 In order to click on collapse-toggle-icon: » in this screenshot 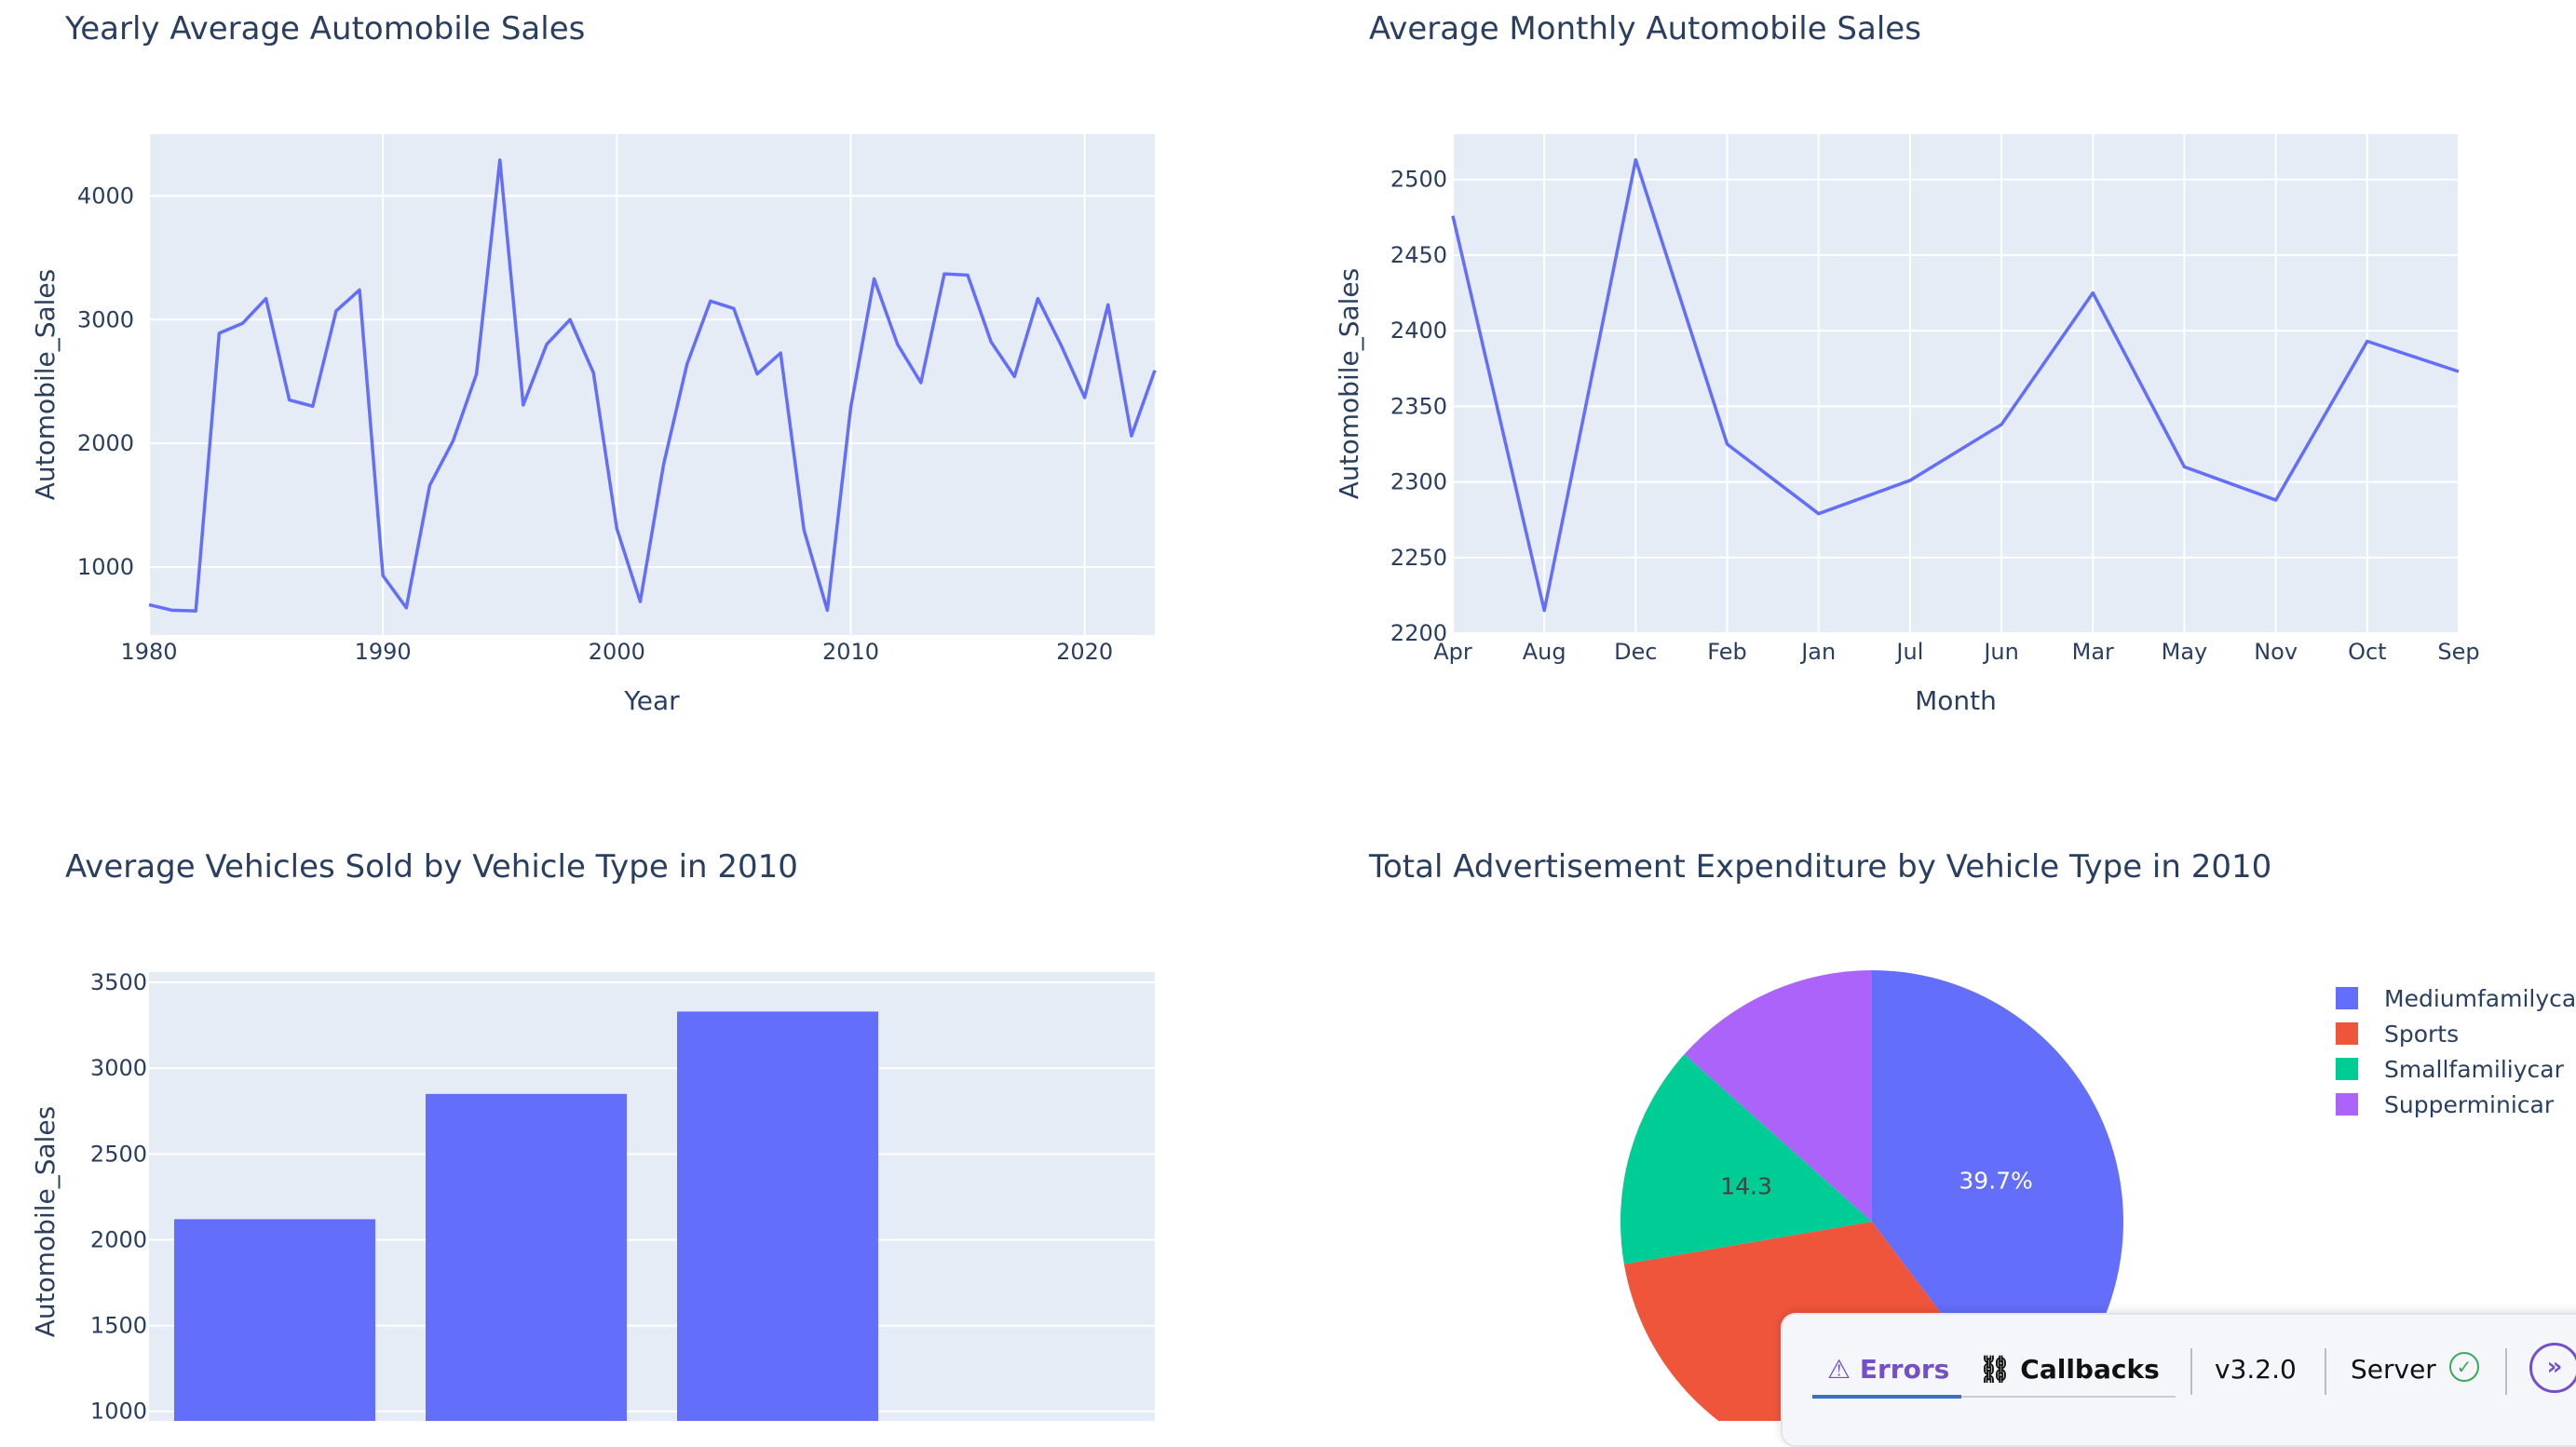, I will do `click(2552, 1368)`.